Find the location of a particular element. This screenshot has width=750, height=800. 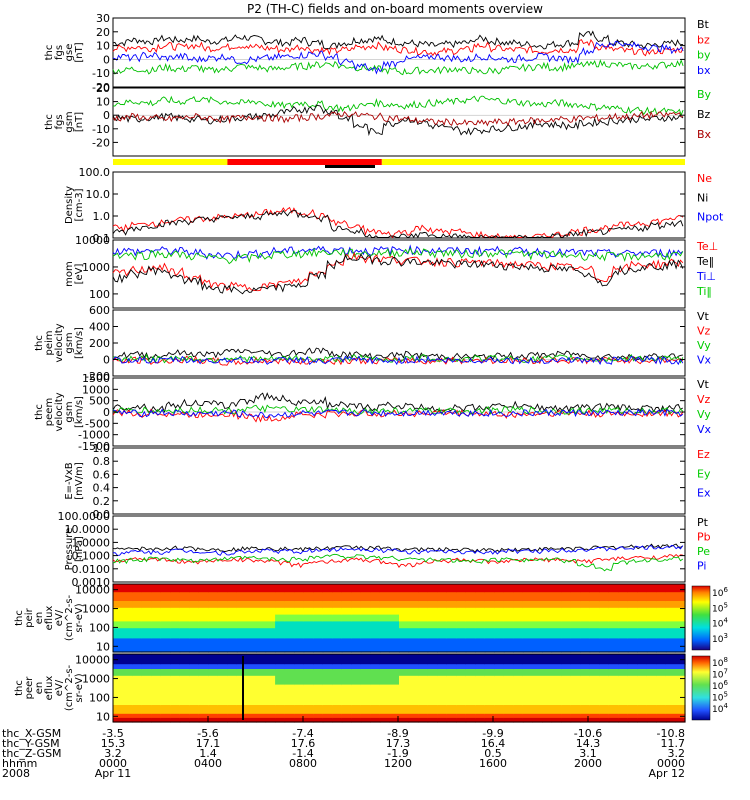

colorbar-tick-label: 106 is located at coordinates (720, 592).